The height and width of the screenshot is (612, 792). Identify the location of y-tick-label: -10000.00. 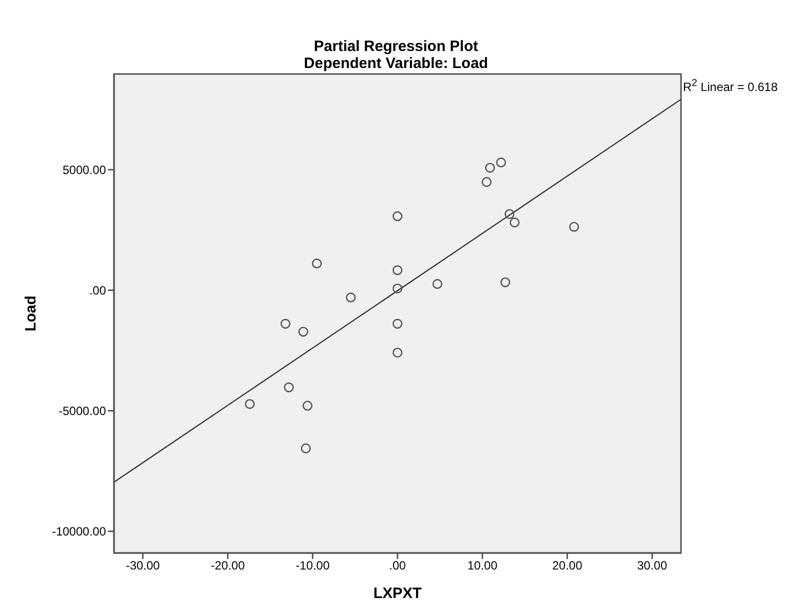
(79, 531).